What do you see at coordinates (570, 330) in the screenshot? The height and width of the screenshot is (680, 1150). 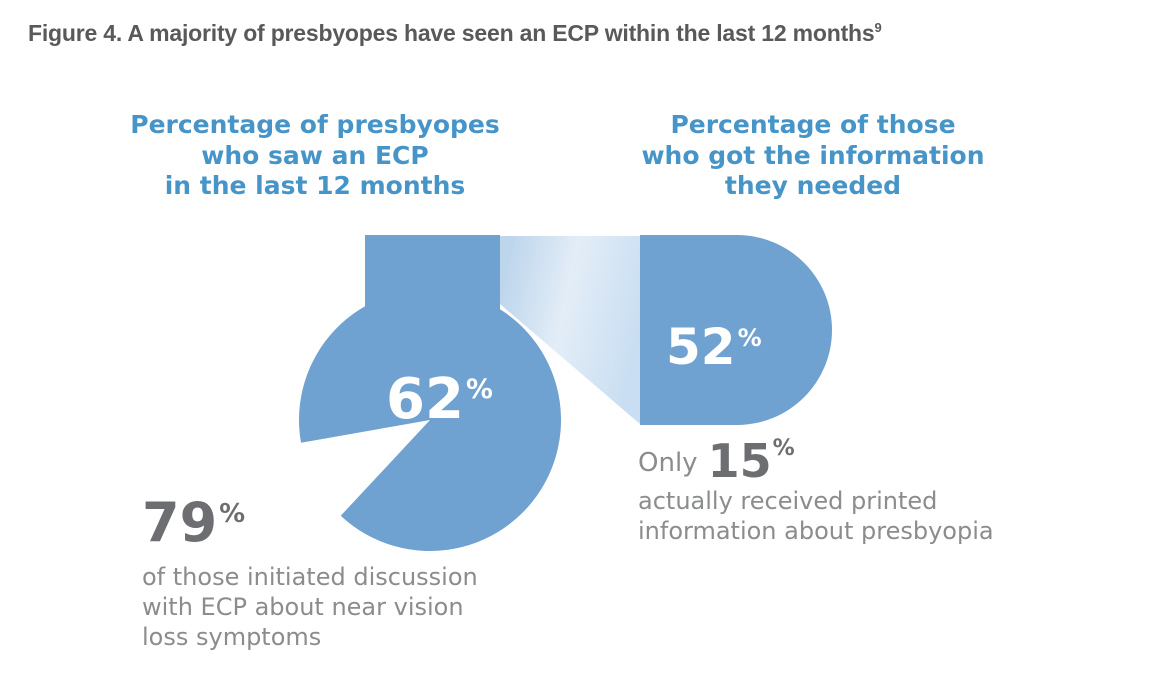 I see `flow-ribbon` at bounding box center [570, 330].